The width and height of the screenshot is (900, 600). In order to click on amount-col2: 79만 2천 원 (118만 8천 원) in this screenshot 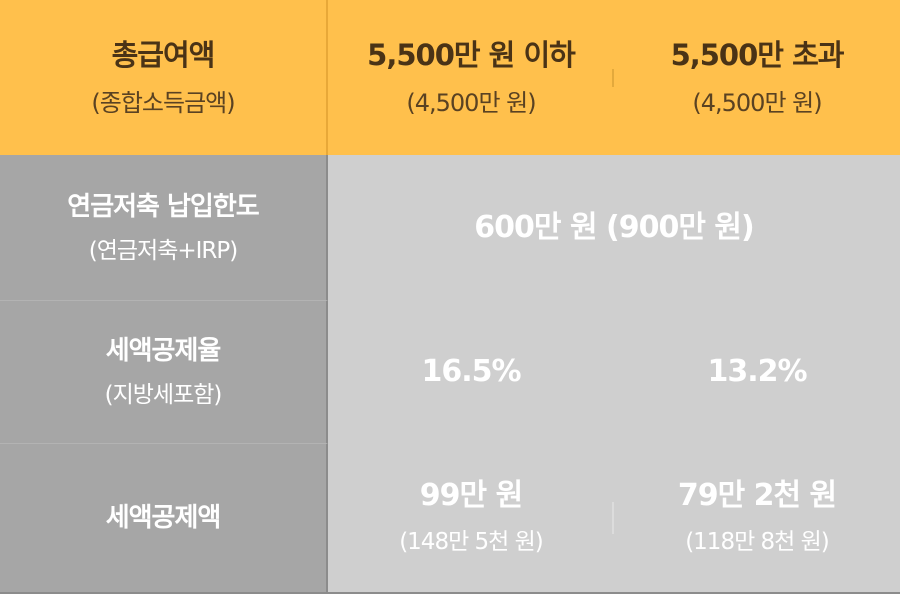, I will do `click(757, 518)`.